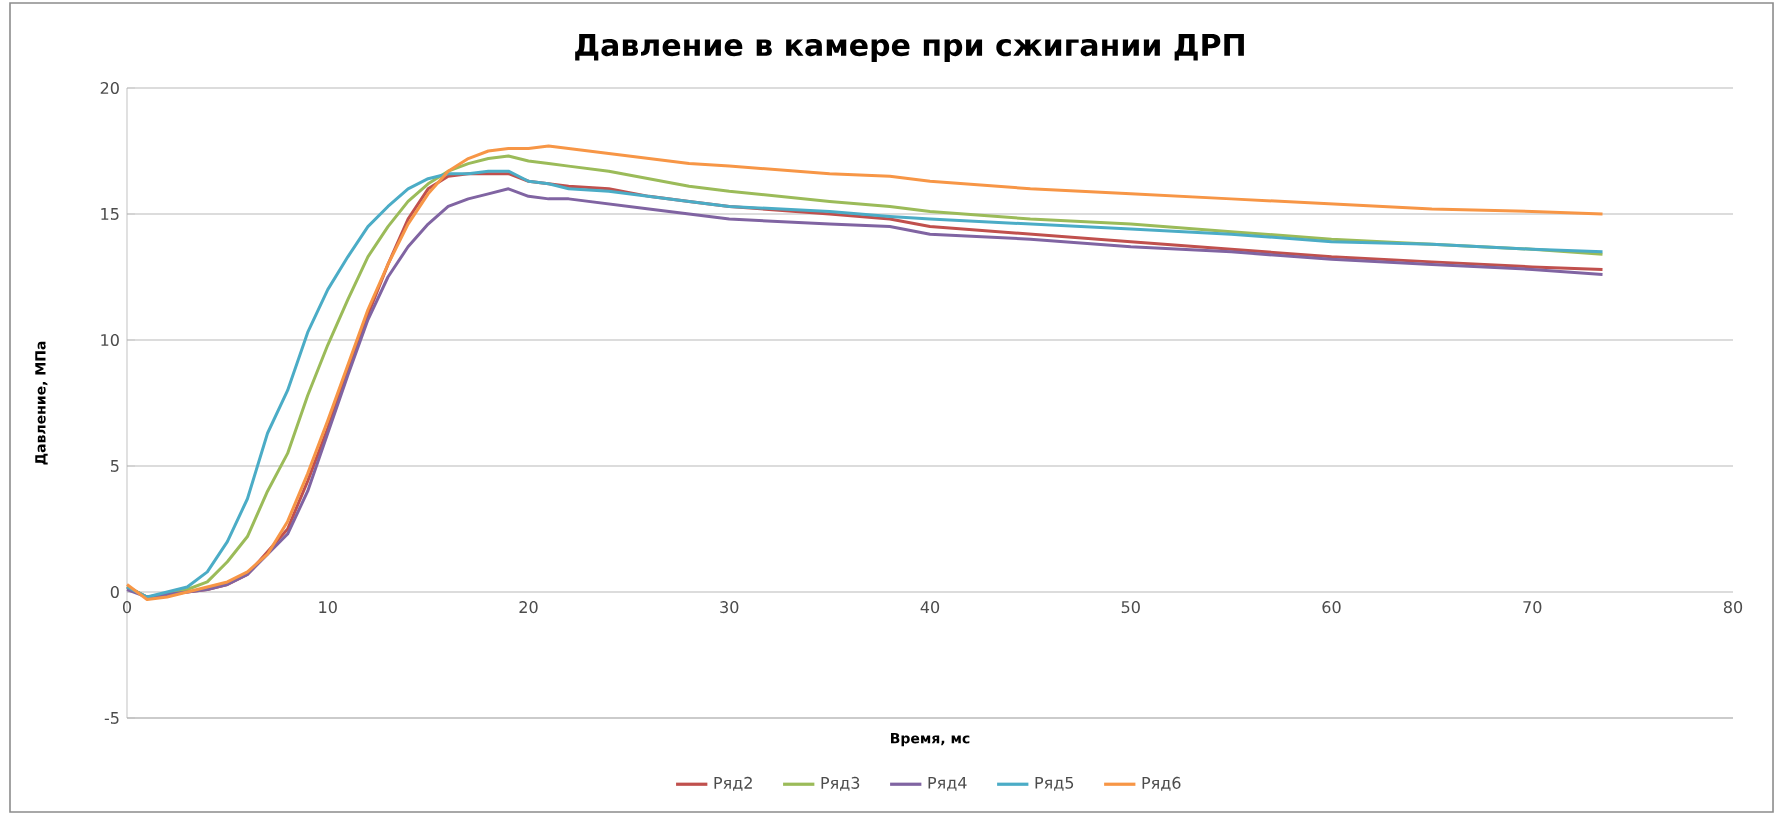 This screenshot has width=1779, height=815. Describe the element at coordinates (1130, 607) in the screenshot. I see `x-tick-label: 50` at that location.